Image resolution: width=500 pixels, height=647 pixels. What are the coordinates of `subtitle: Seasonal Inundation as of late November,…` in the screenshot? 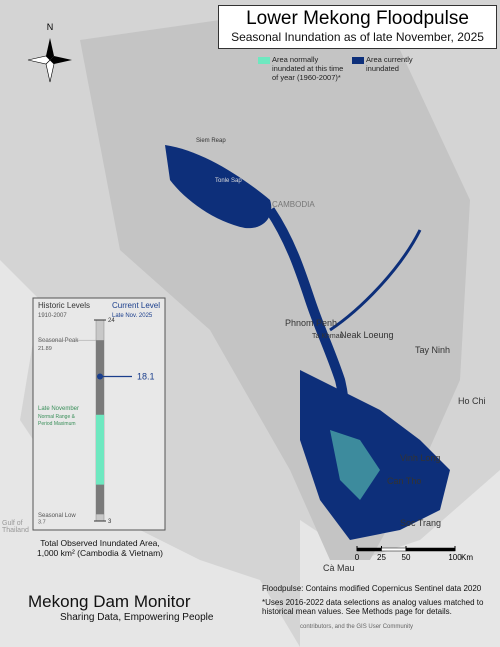 It's located at (357, 37).